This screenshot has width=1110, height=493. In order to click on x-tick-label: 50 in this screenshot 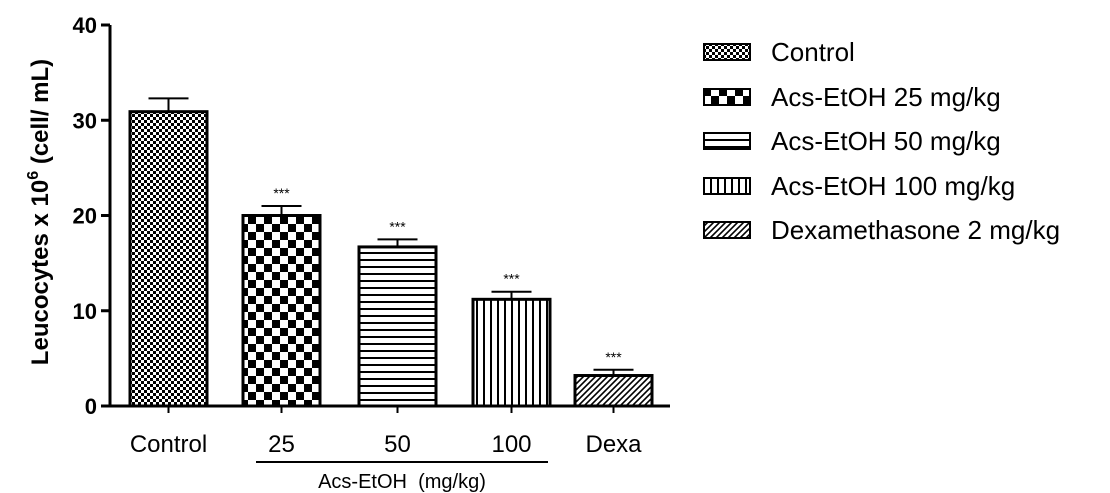, I will do `click(397, 444)`.